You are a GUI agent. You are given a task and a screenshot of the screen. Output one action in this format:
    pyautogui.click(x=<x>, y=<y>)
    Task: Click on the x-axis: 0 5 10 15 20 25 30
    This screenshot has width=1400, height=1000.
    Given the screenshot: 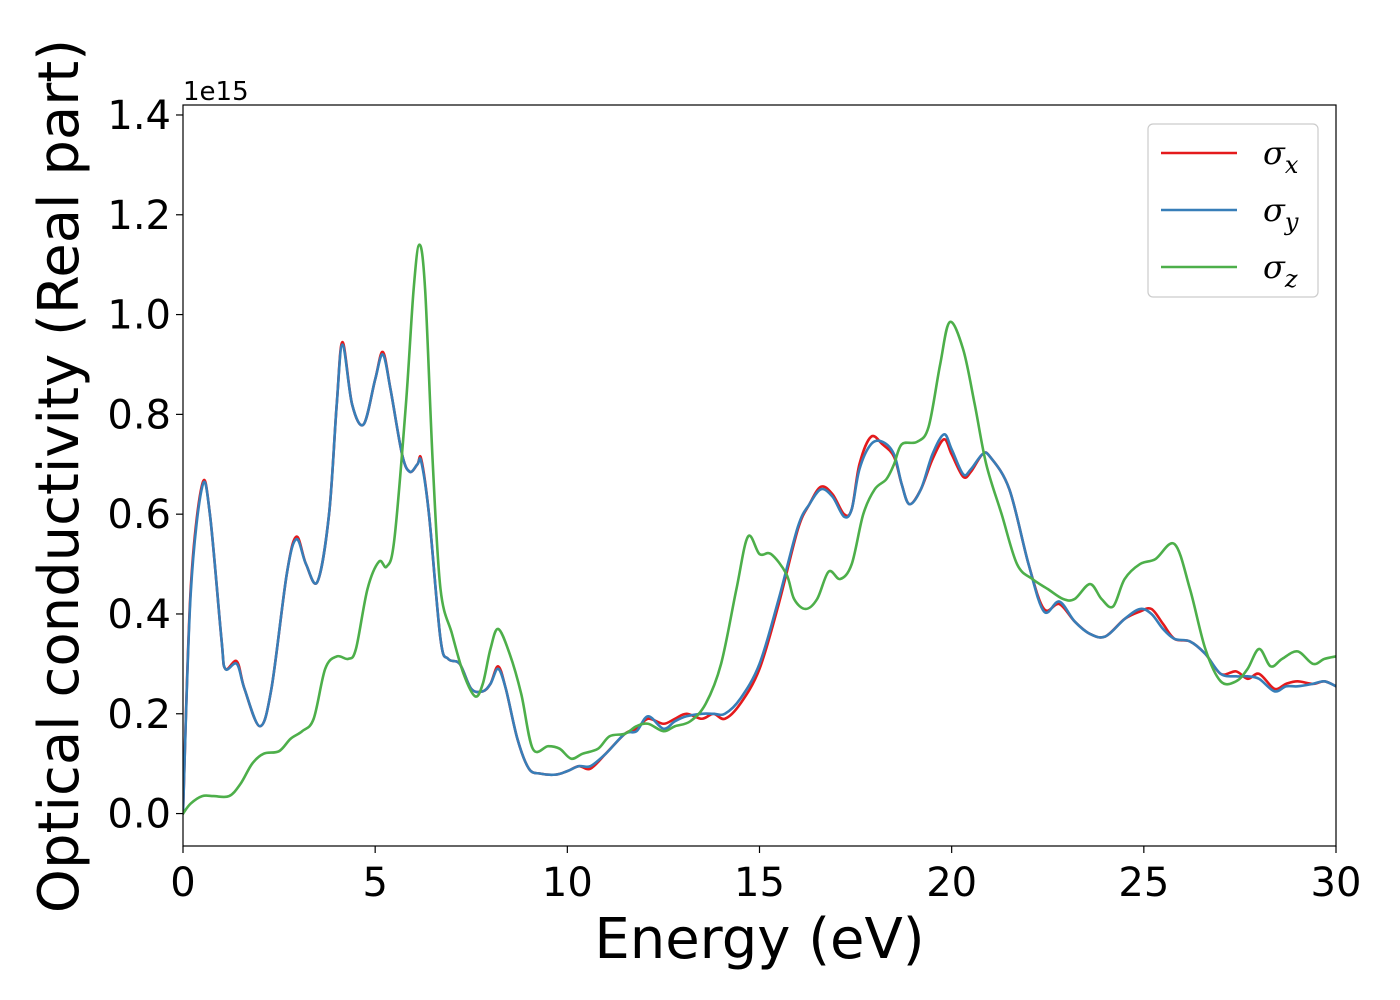 What is the action you would take?
    pyautogui.click(x=765, y=876)
    